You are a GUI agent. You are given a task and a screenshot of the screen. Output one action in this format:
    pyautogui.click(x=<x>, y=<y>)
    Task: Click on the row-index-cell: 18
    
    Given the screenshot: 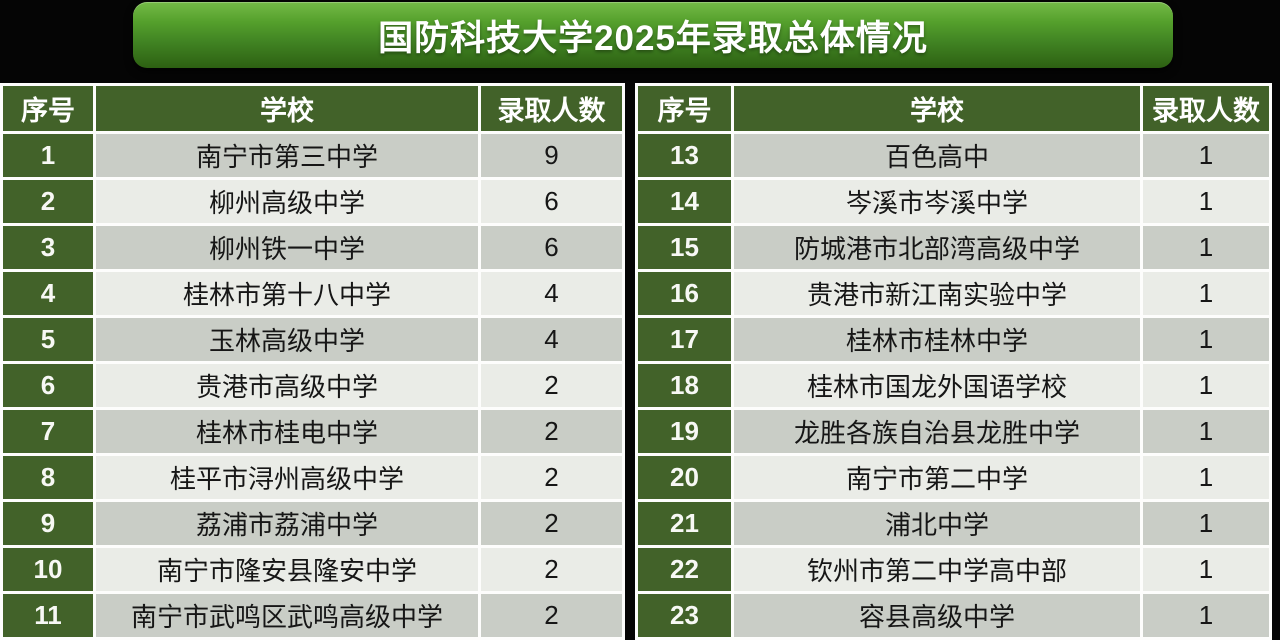 What is the action you would take?
    pyautogui.click(x=684, y=385)
    